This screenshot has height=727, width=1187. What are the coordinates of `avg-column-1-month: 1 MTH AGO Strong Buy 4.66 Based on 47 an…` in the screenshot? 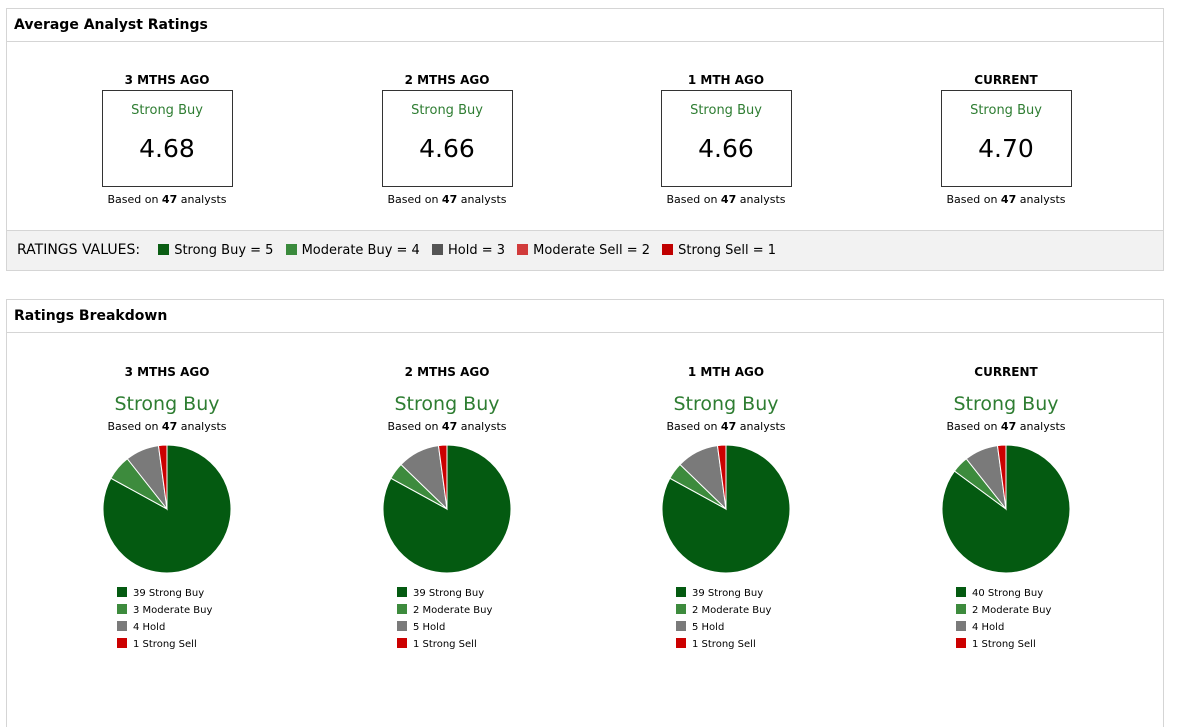 It's located at (726, 139).